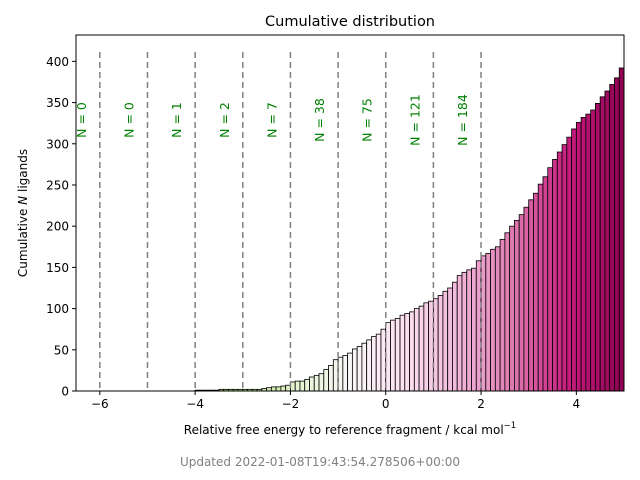  What do you see at coordinates (23, 172) in the screenshot?
I see `y-axis-label-post: ligands` at bounding box center [23, 172].